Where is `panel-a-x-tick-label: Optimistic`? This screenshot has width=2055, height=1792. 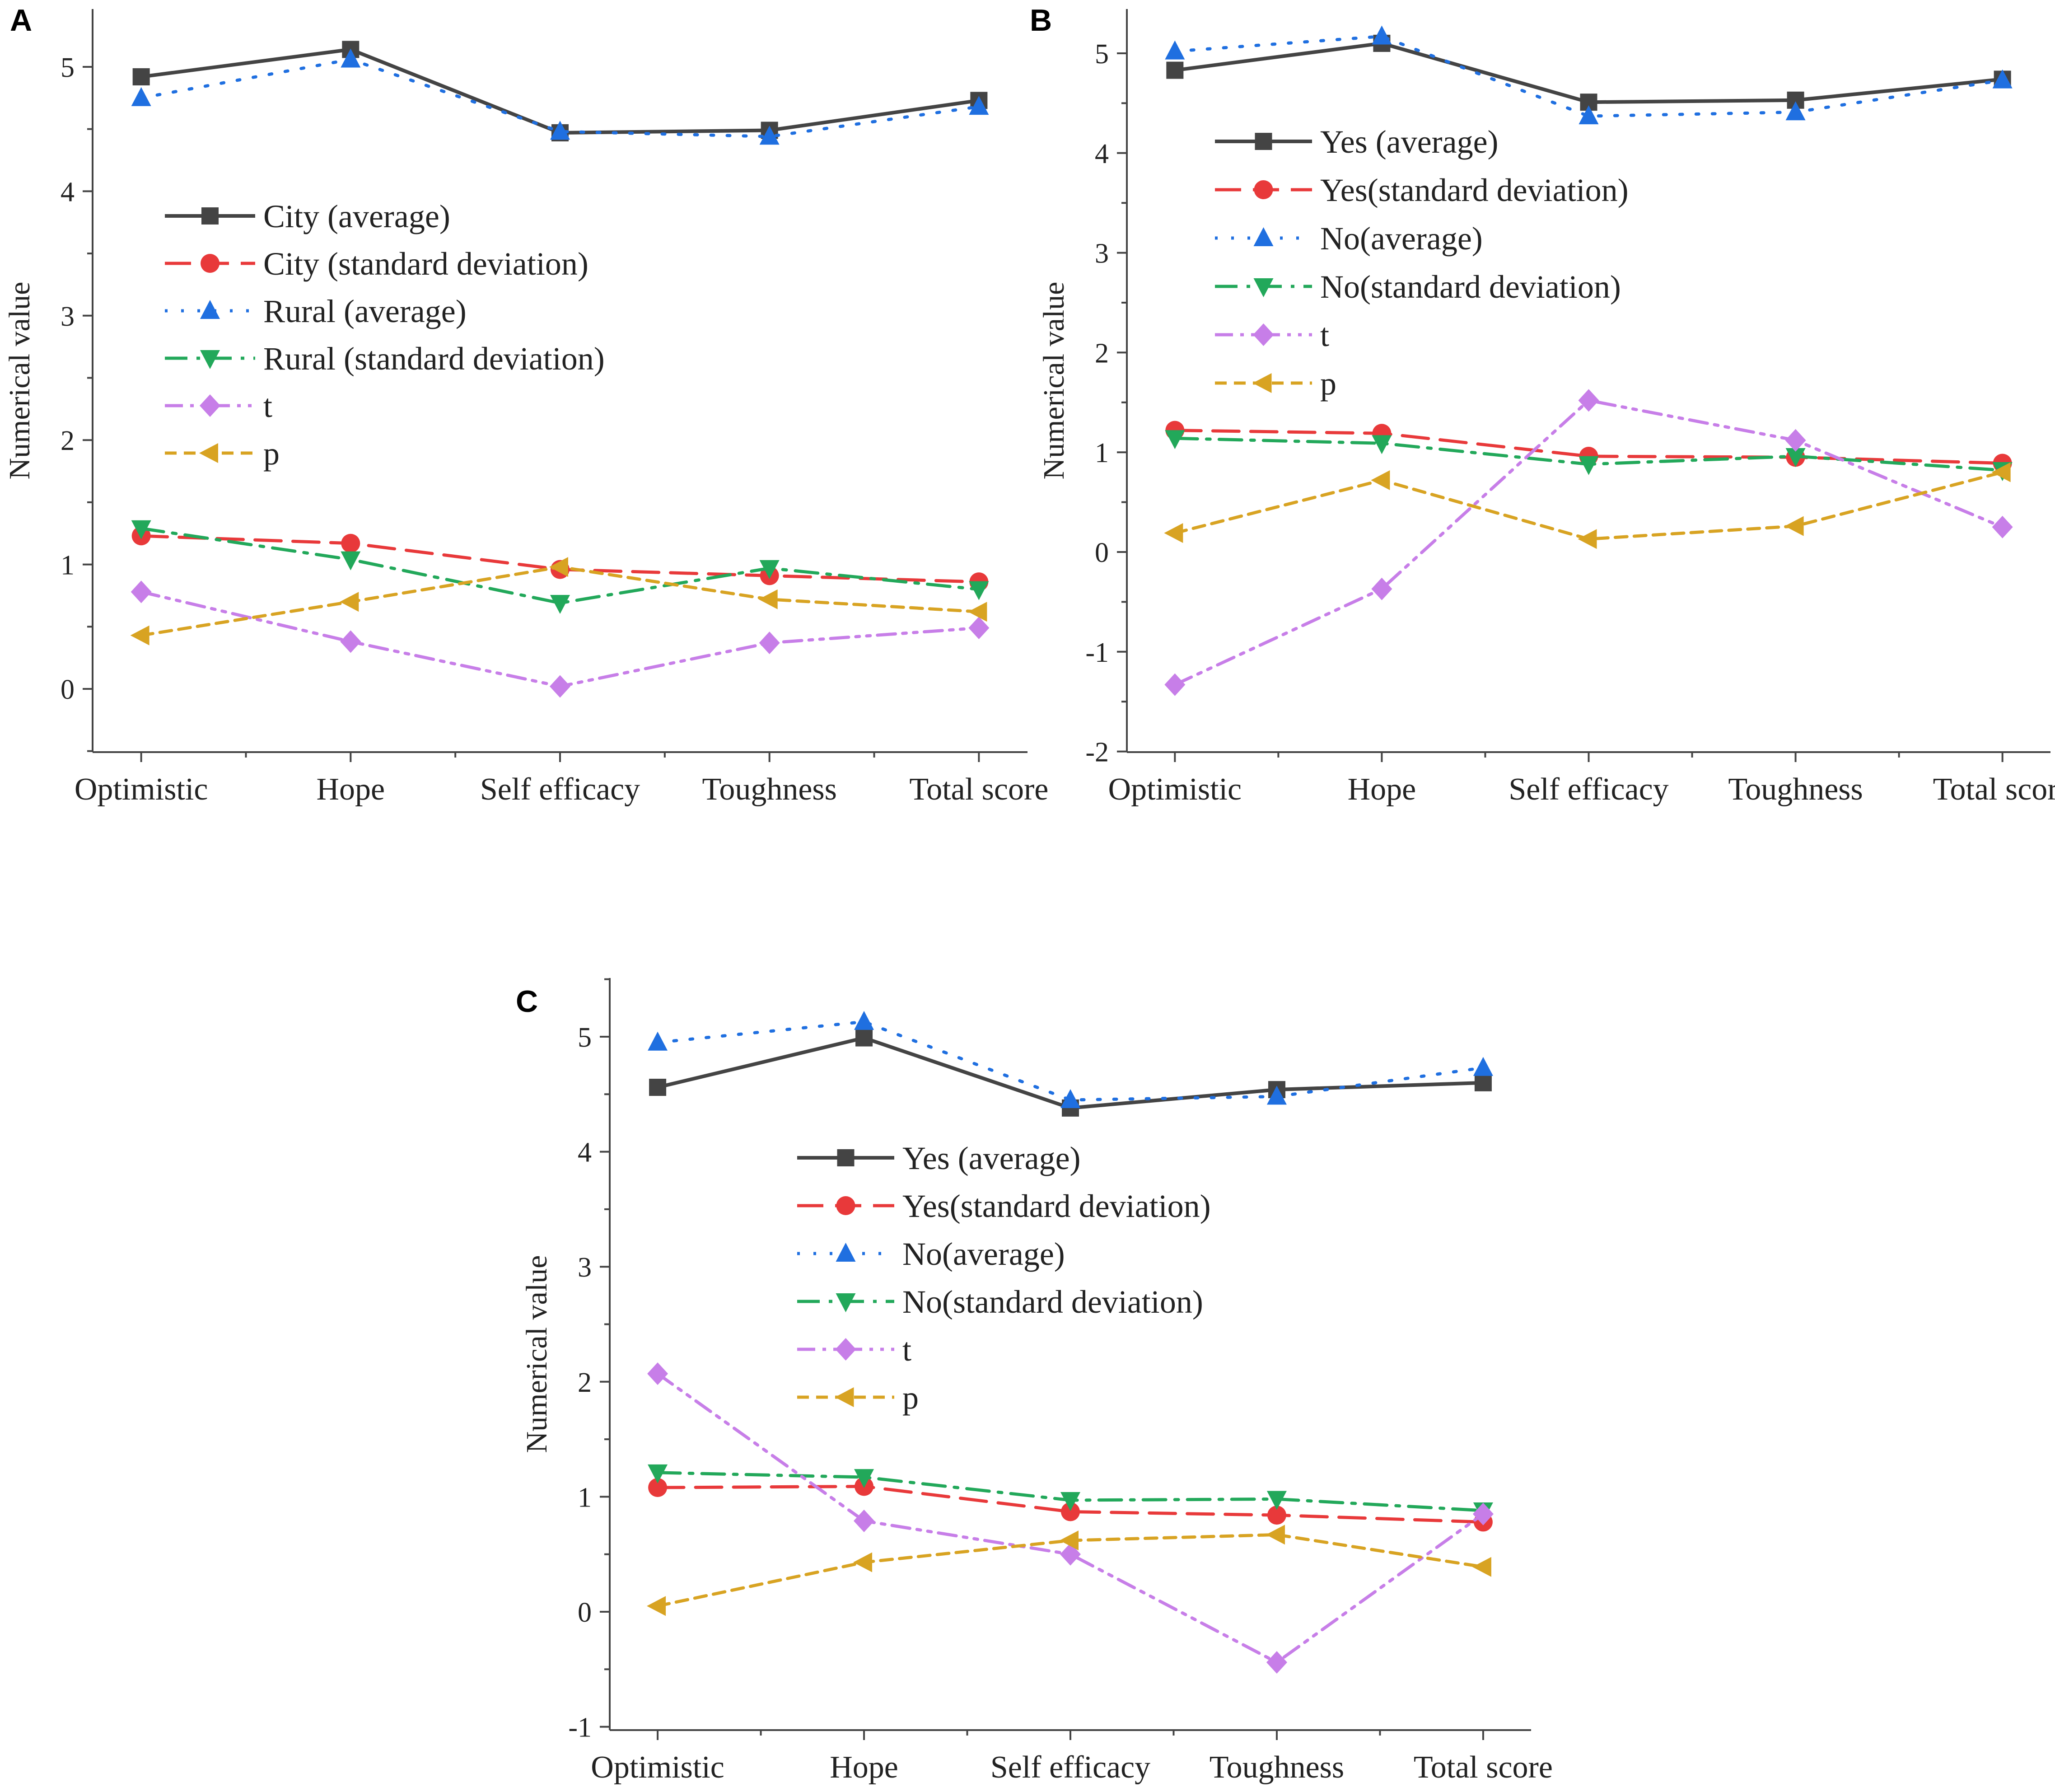
panel-a-x-tick-label: Optimistic is located at coordinates (141, 789).